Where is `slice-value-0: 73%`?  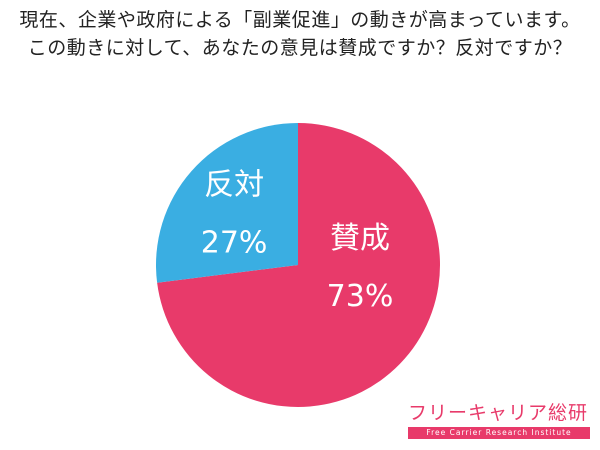
slice-value-0: 73% is located at coordinates (360, 296).